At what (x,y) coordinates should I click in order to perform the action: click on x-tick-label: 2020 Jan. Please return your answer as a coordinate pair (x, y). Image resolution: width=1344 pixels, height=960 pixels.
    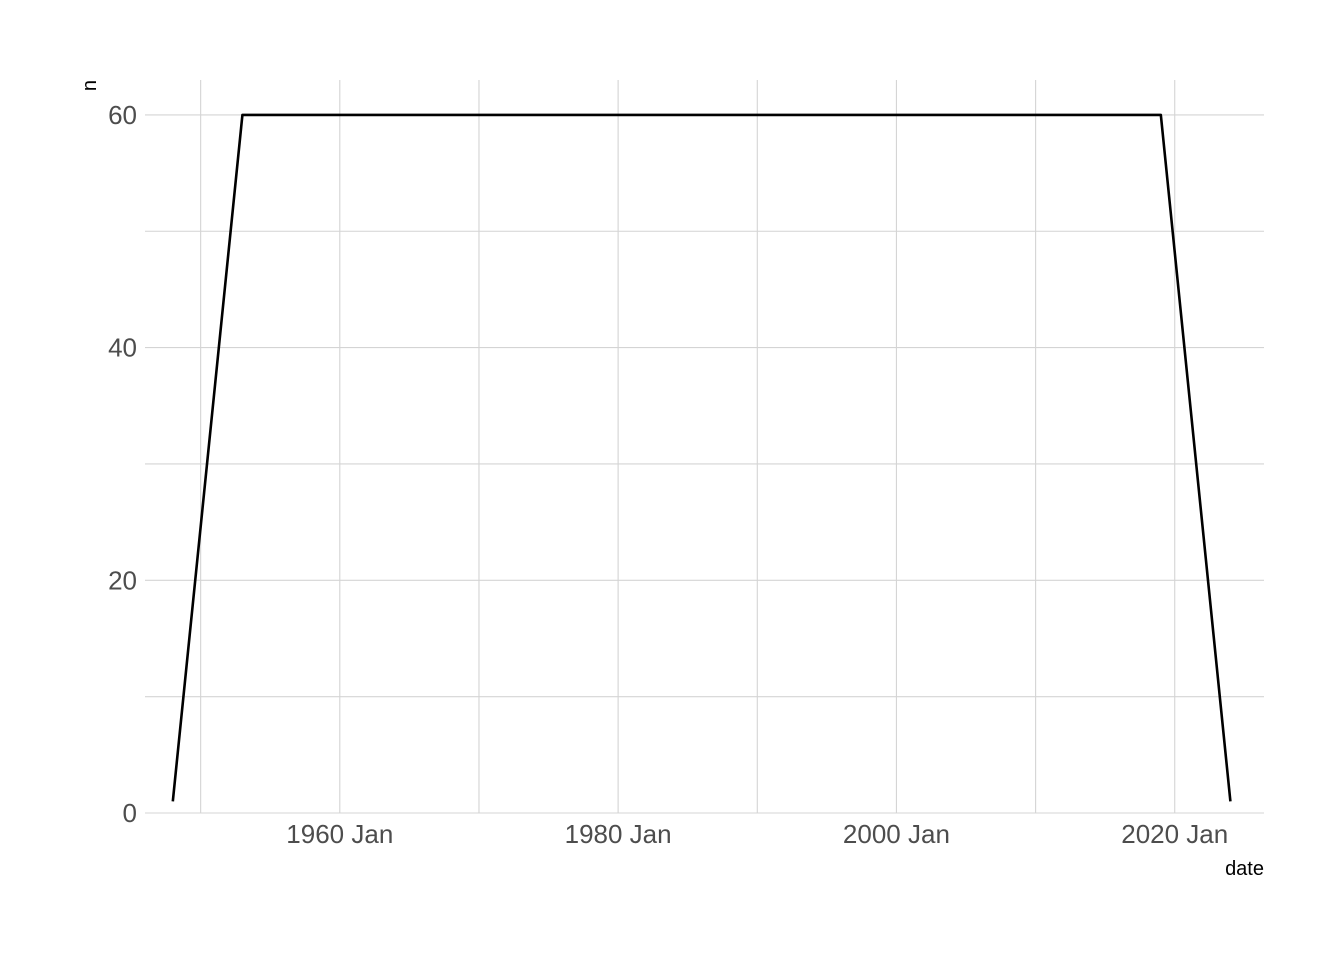
    Looking at the image, I should click on (1174, 834).